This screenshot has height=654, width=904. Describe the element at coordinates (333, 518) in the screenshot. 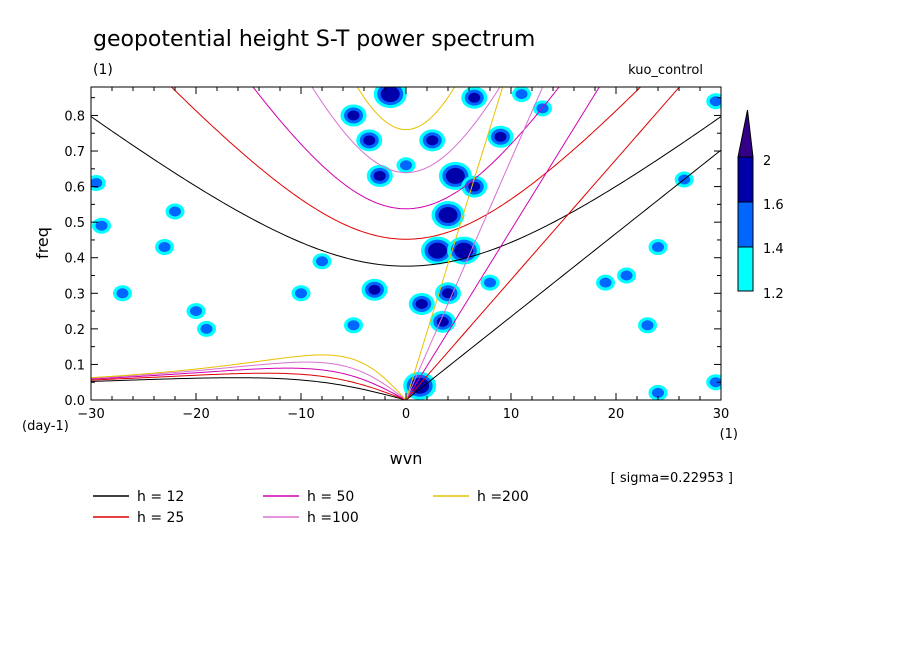

I see `legend-label: h =100` at that location.